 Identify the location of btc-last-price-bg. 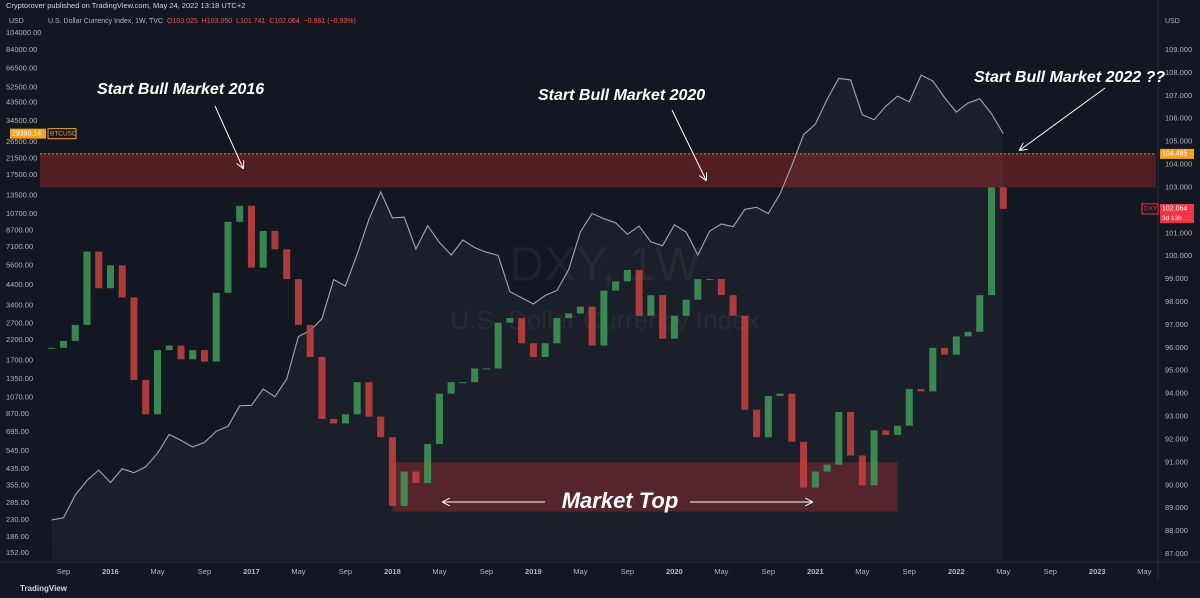
(28, 133).